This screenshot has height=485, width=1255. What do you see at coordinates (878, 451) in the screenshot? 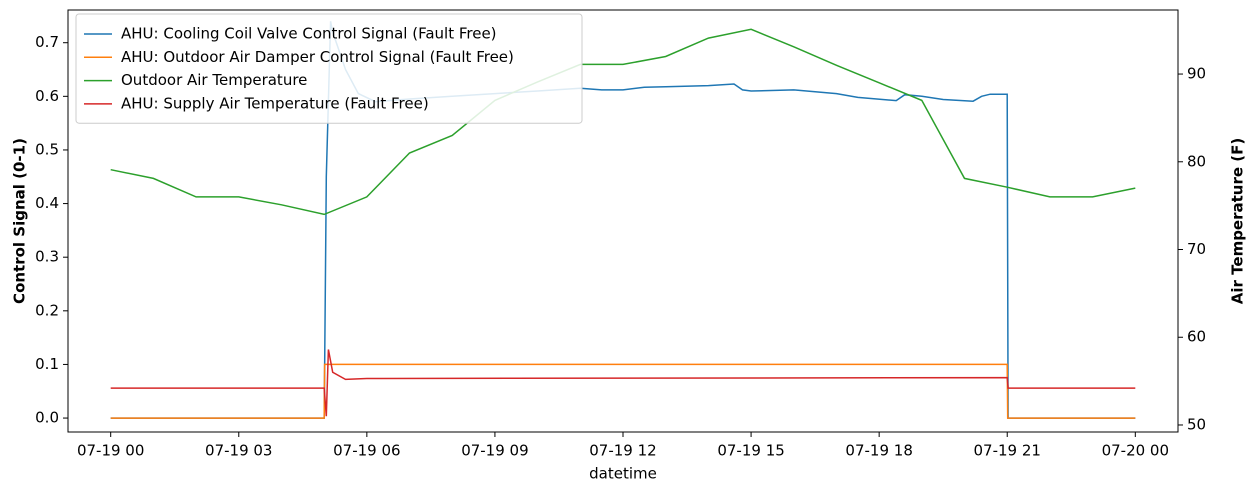
I see `x-tick-label: 07-19 18` at bounding box center [878, 451].